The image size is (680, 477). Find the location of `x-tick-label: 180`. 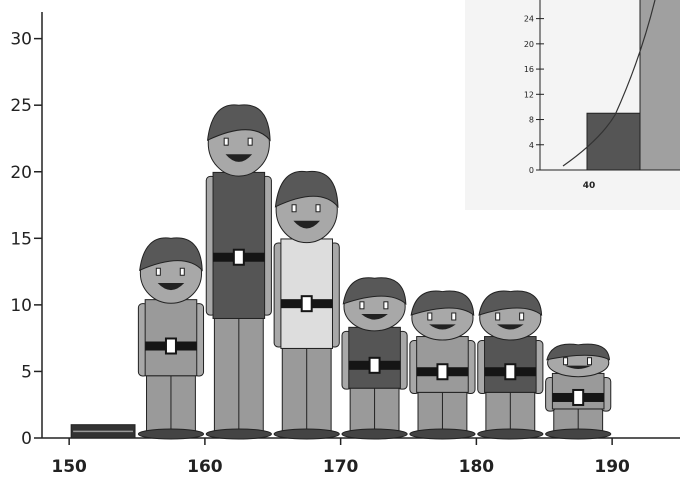

x-tick-label: 180 is located at coordinates (477, 467).